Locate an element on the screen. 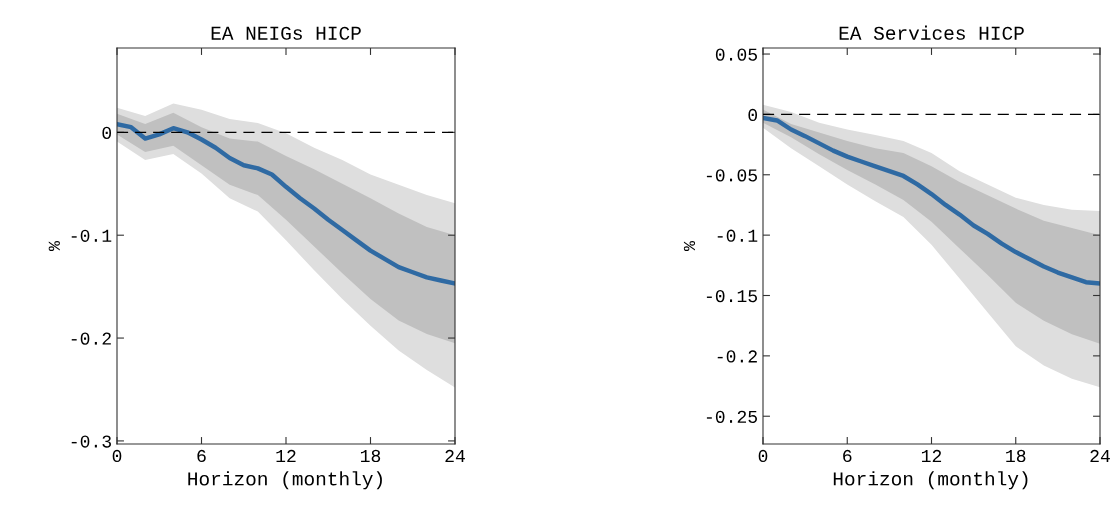 Image resolution: width=1117 pixels, height=517 pixels. y-tick-label: -0.25 is located at coordinates (731, 416).